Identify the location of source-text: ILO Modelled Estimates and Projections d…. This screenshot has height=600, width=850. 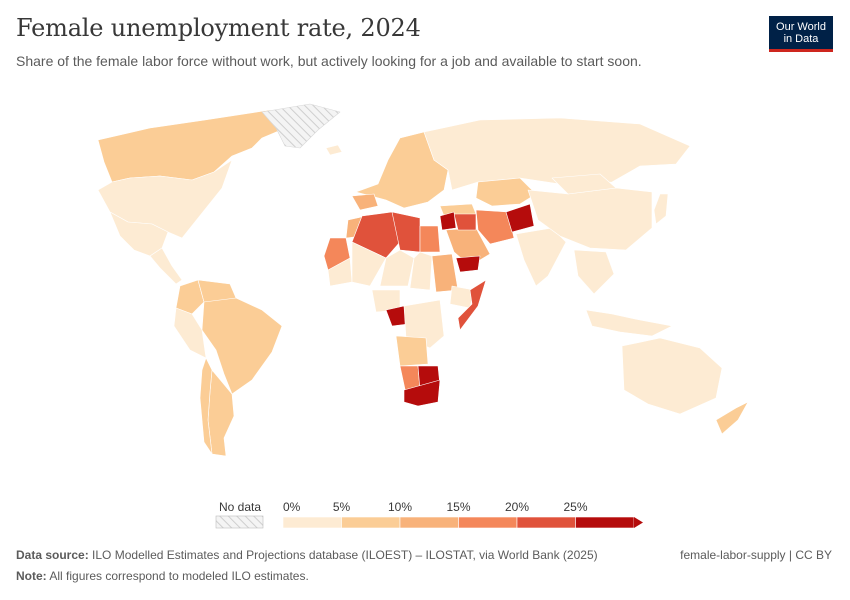
(345, 555).